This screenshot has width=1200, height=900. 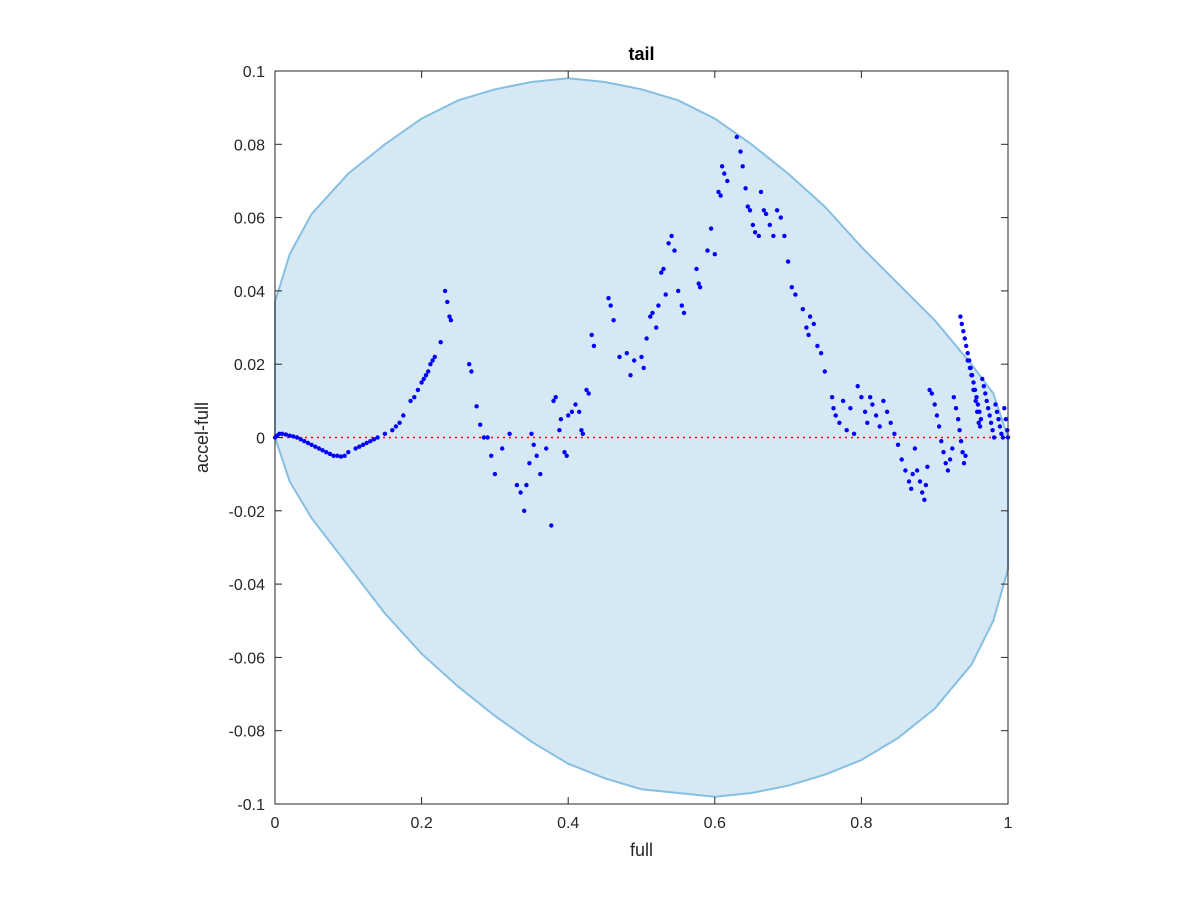 I want to click on y-tick-label: 0.1, so click(x=254, y=72).